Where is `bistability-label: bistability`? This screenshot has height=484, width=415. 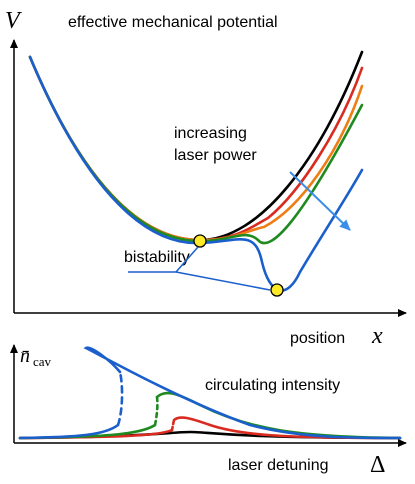
bistability-label: bistability is located at coordinates (157, 257).